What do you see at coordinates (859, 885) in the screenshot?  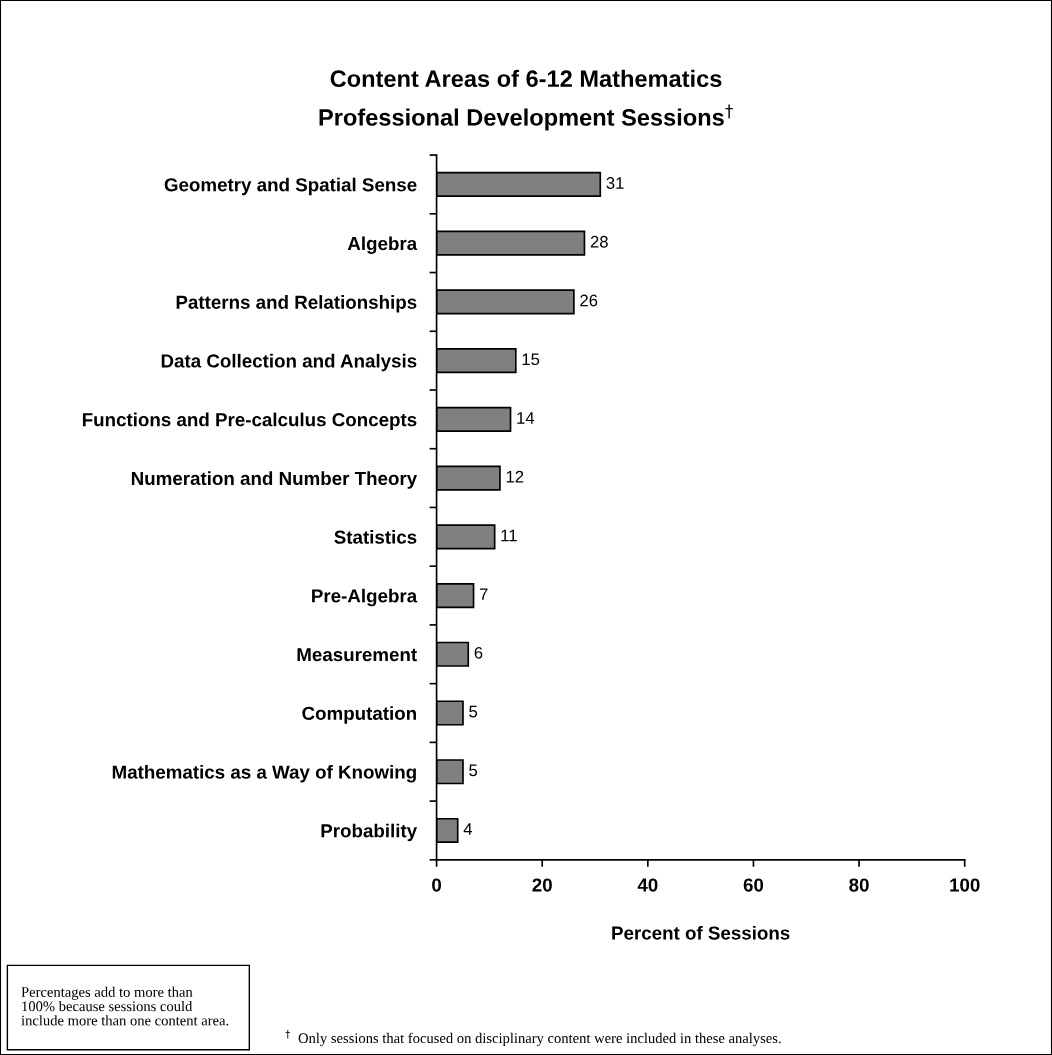 I see `x-tick-label: 80` at bounding box center [859, 885].